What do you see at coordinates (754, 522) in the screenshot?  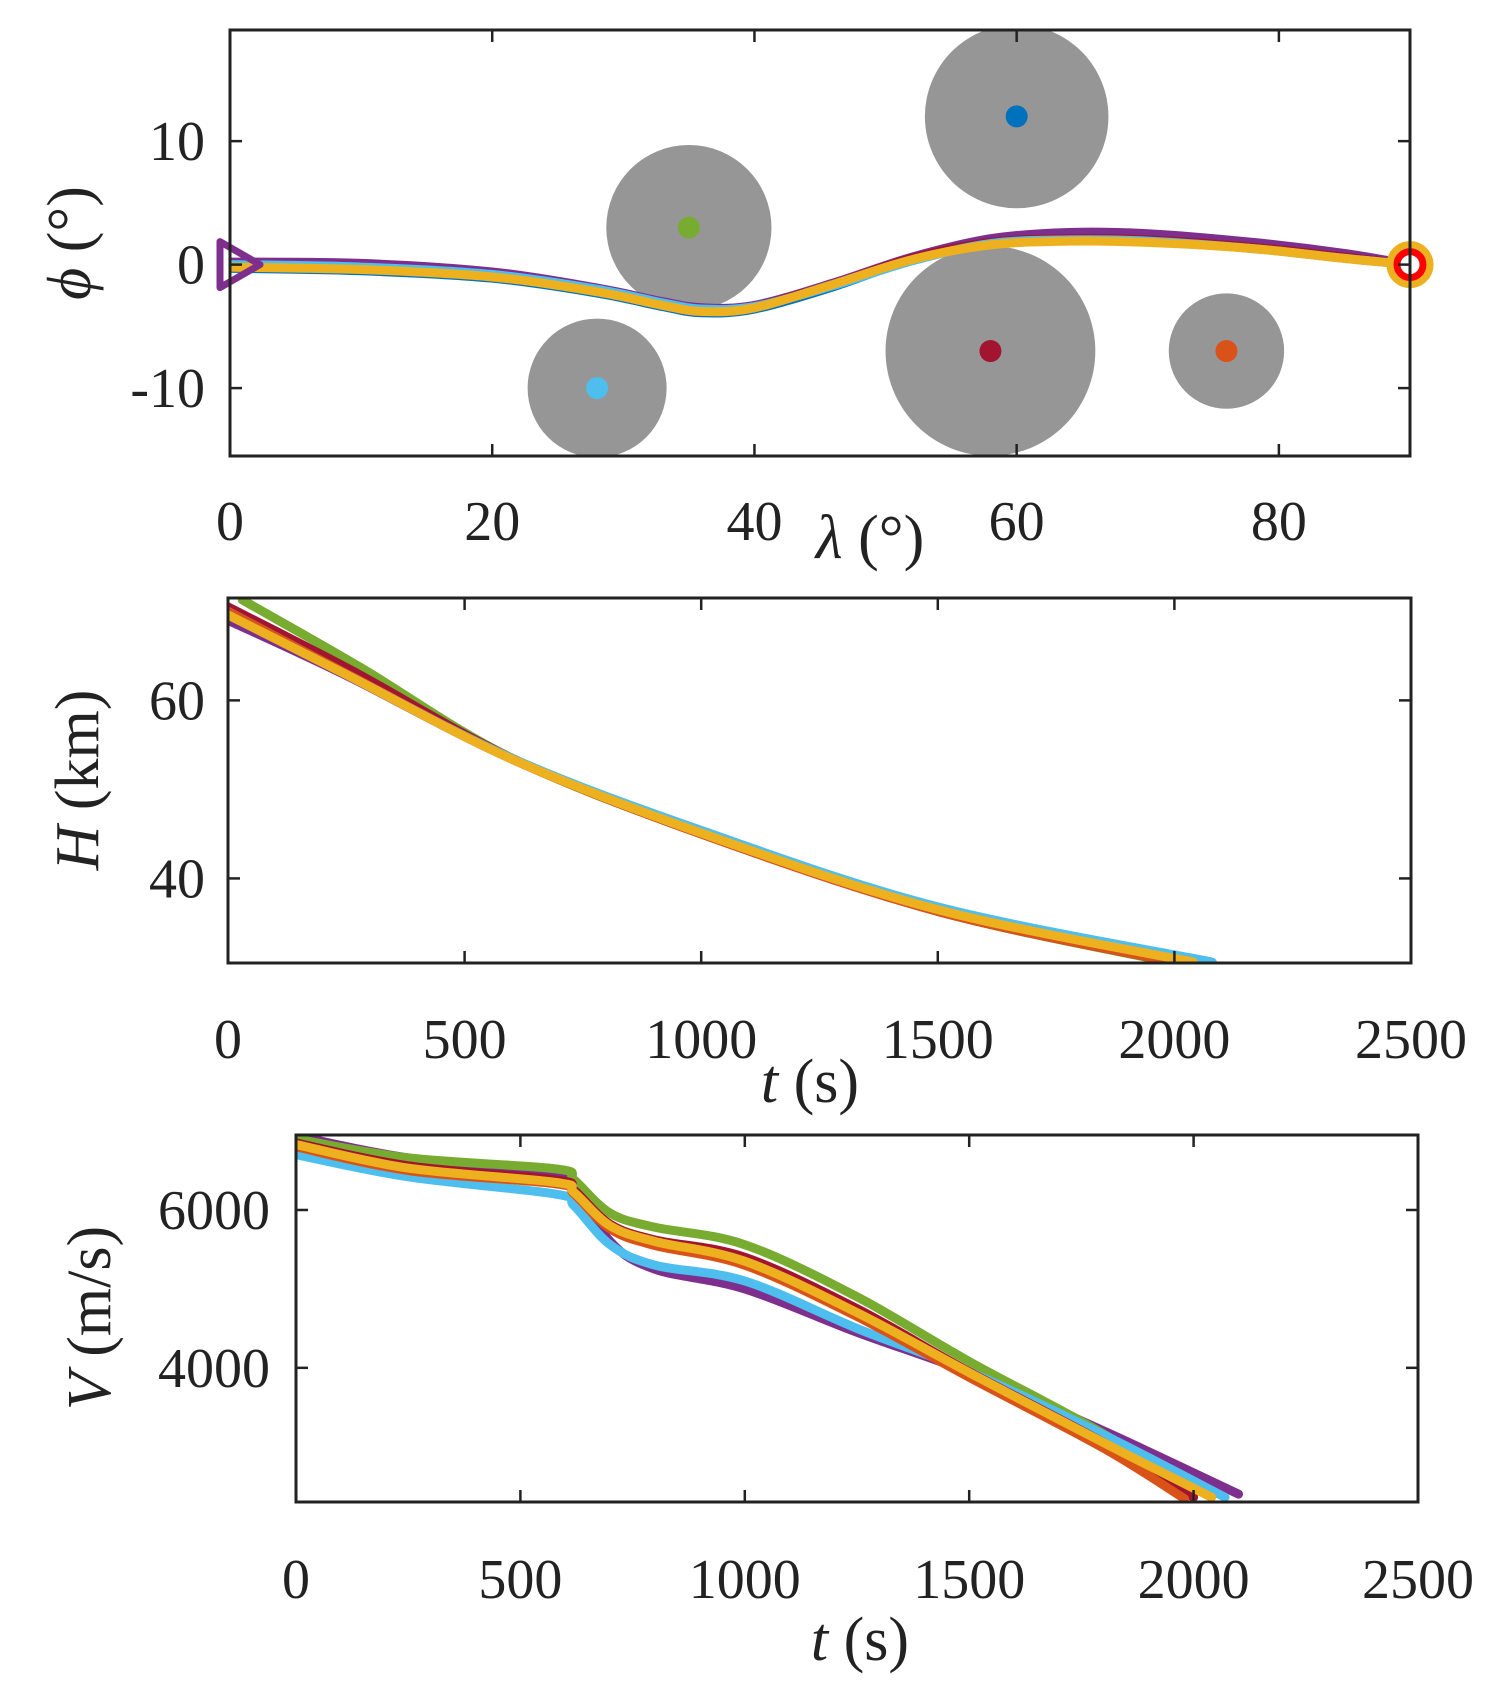 I see `x-tick-label: 40` at bounding box center [754, 522].